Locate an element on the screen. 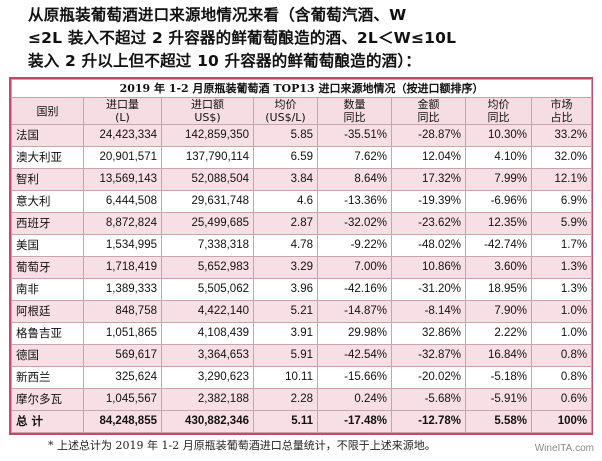 The image size is (602, 461). cell-value: 10.30% is located at coordinates (498, 135).